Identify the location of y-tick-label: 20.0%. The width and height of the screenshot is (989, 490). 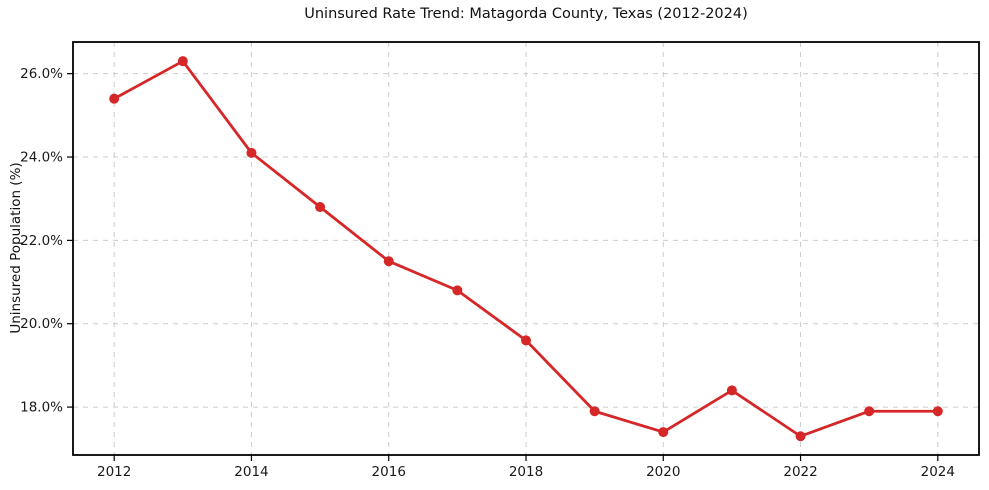
(41, 324).